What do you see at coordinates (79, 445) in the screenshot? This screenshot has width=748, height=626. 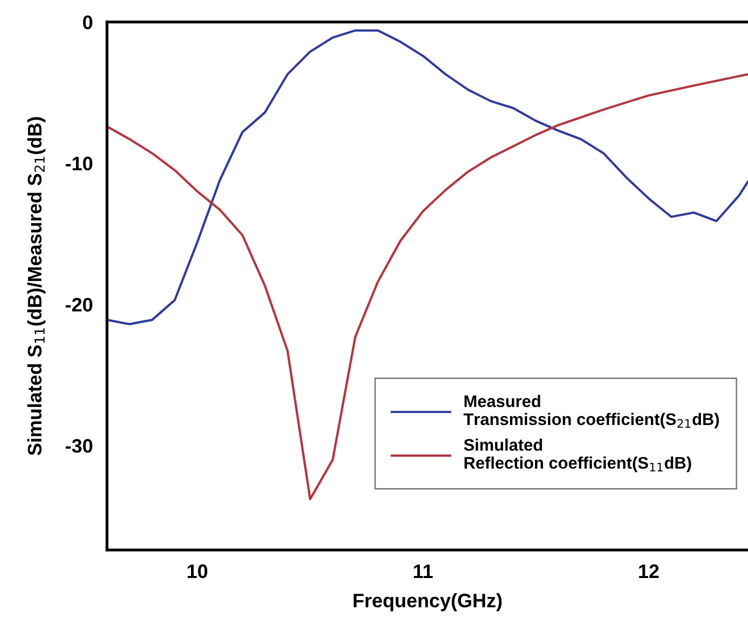 I see `y-tick-label: -30` at bounding box center [79, 445].